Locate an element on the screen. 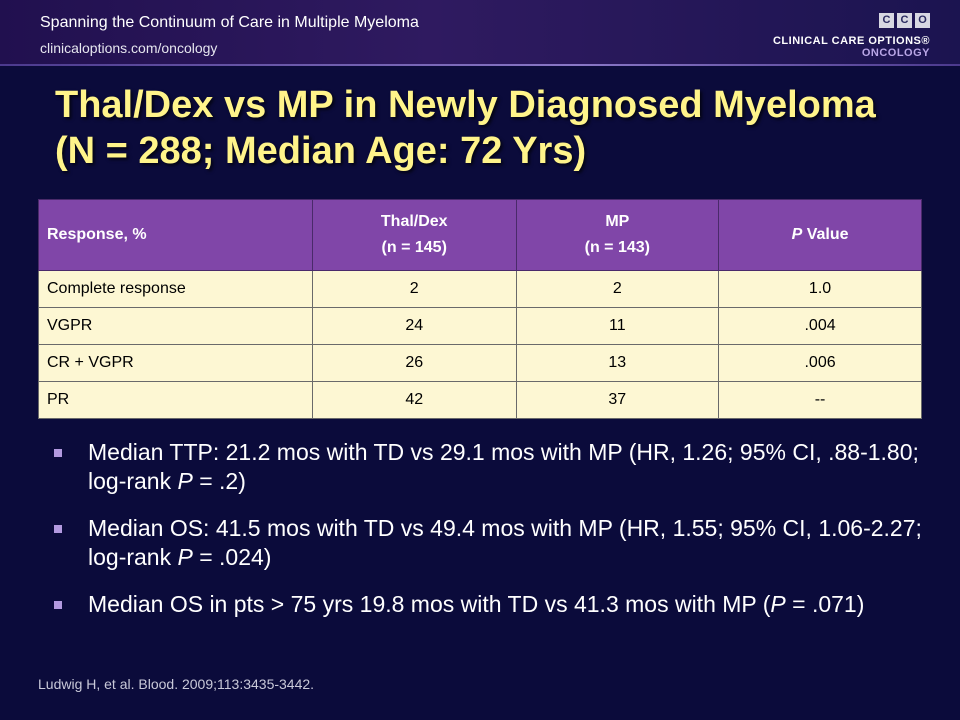 This screenshot has width=960, height=720. table-cell: 1.0 is located at coordinates (820, 289).